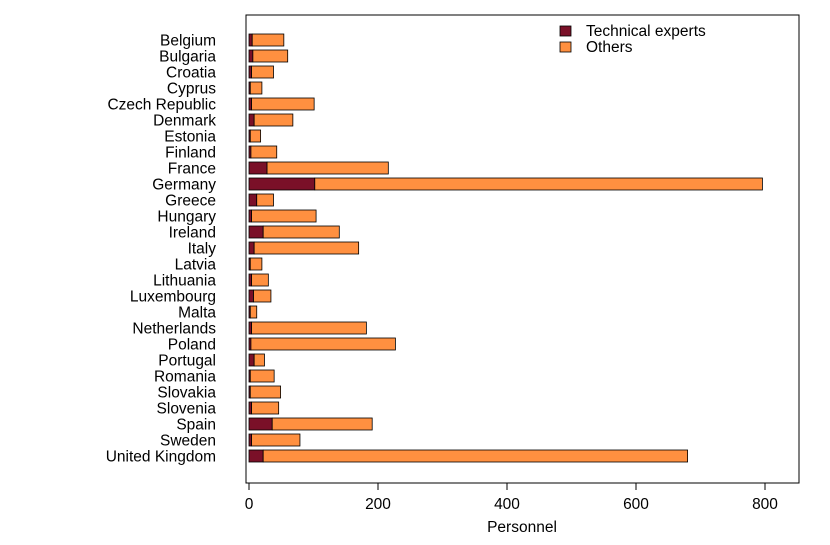  What do you see at coordinates (262, 72) in the screenshot?
I see `bar-others-croatia` at bounding box center [262, 72].